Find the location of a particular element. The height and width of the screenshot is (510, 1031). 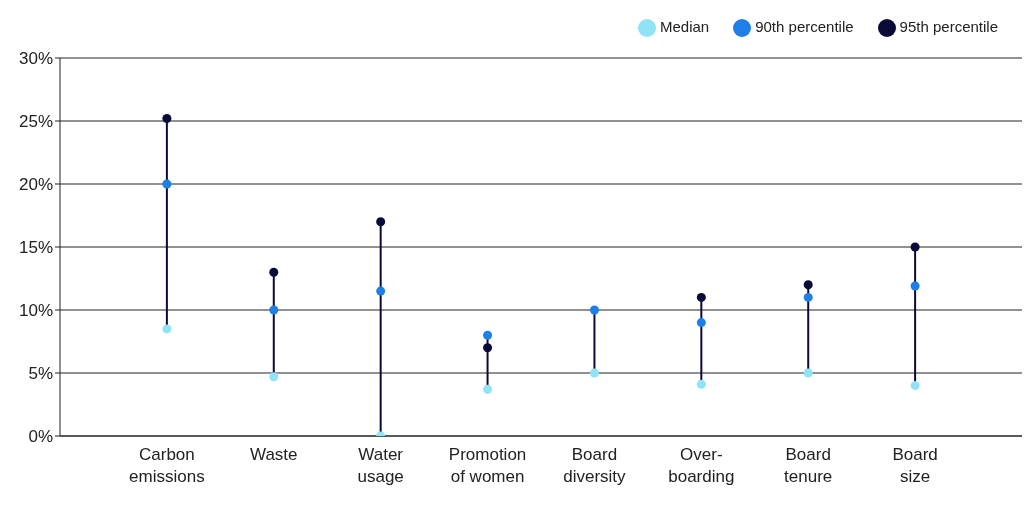

y-tick-label: 10% is located at coordinates (35, 311).